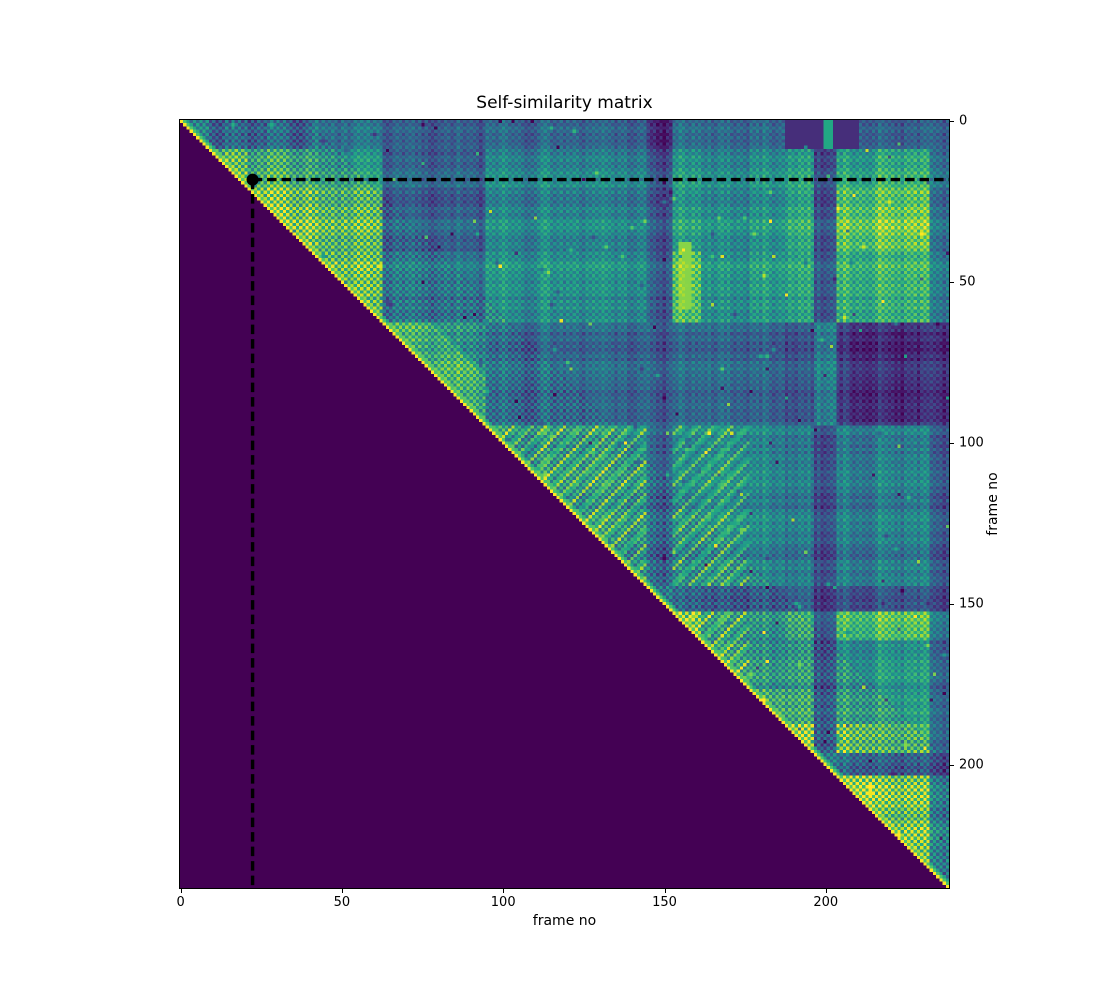  What do you see at coordinates (971, 443) in the screenshot?
I see `y-tick-label: 100` at bounding box center [971, 443].